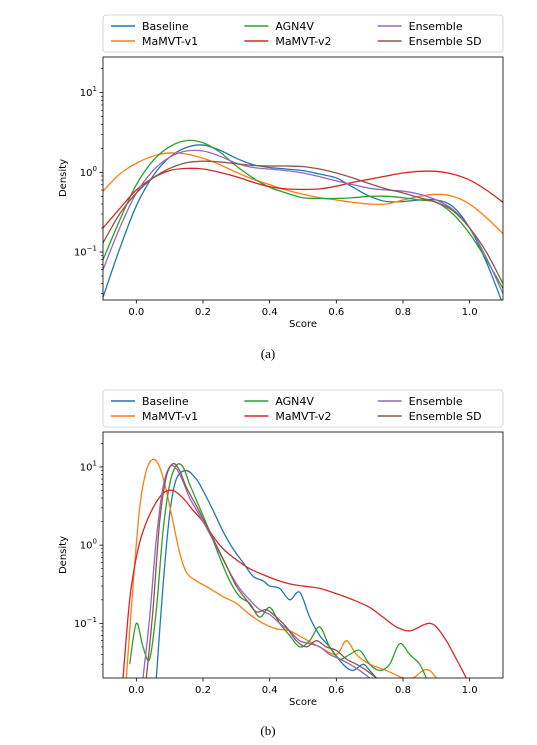  I want to click on caption-b: (b), so click(267, 730).